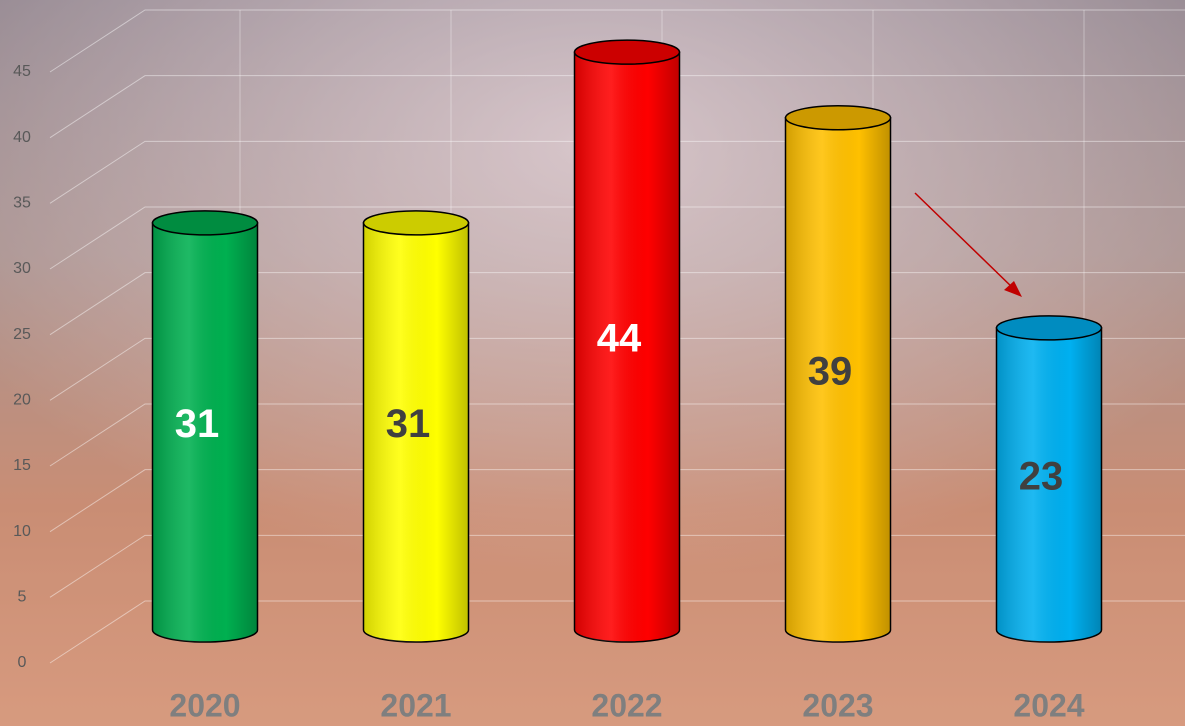  I want to click on cylinder: 23, so click(1049, 479).